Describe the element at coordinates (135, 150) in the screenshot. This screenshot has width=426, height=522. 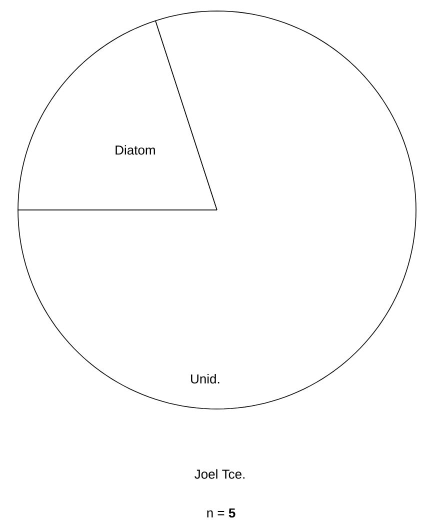
I see `slice-label: Diatom` at that location.